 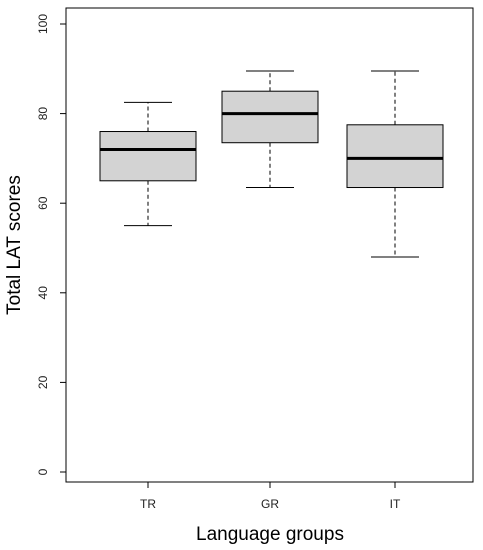 I want to click on x-tick-label: GR, so click(x=270, y=504).